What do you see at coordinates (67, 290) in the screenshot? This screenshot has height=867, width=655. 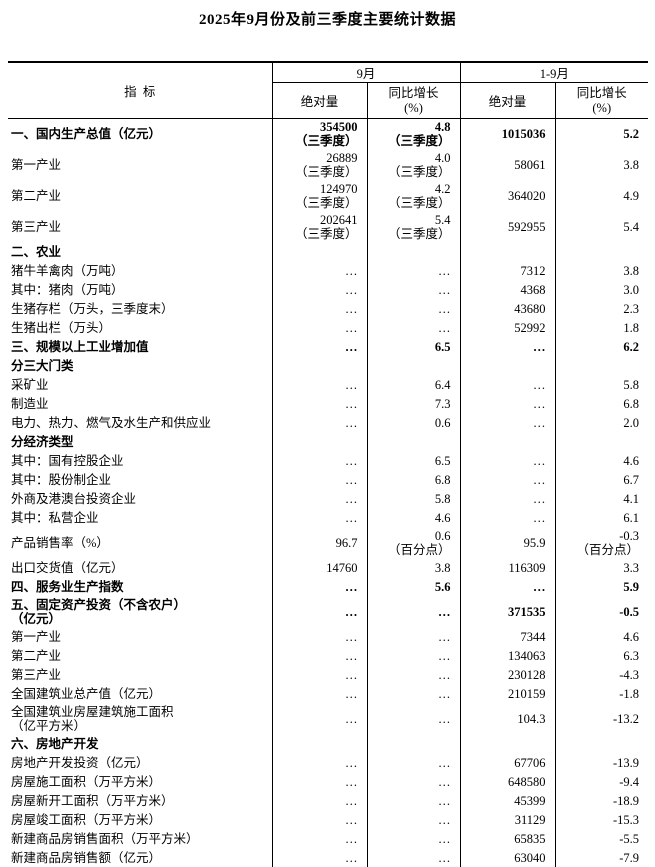 I see `indicator-cell-text: 其中：猪肉（万吨）` at bounding box center [67, 290].